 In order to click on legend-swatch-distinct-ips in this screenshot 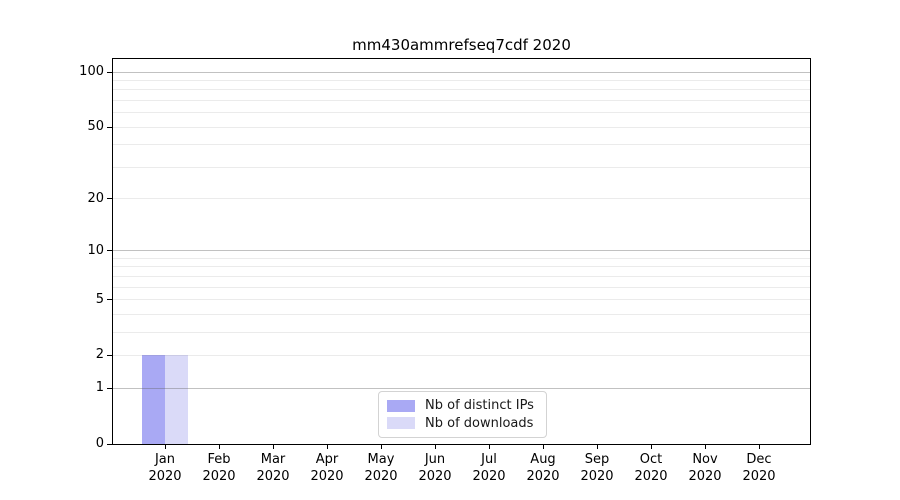, I will do `click(401, 405)`.